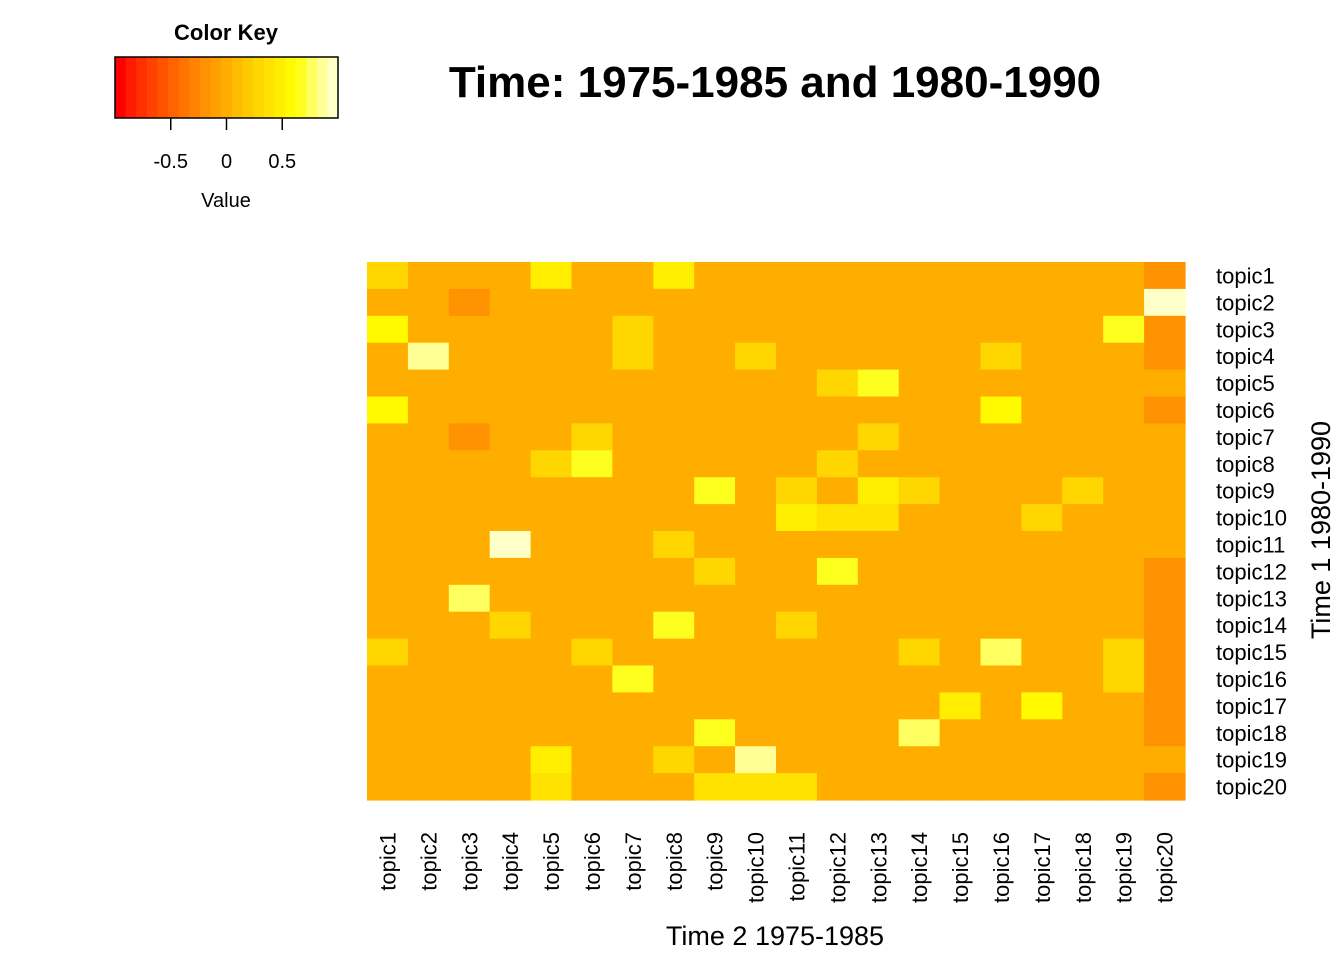  I want to click on x-axis-label: Time 2 1975-1985, so click(775, 936).